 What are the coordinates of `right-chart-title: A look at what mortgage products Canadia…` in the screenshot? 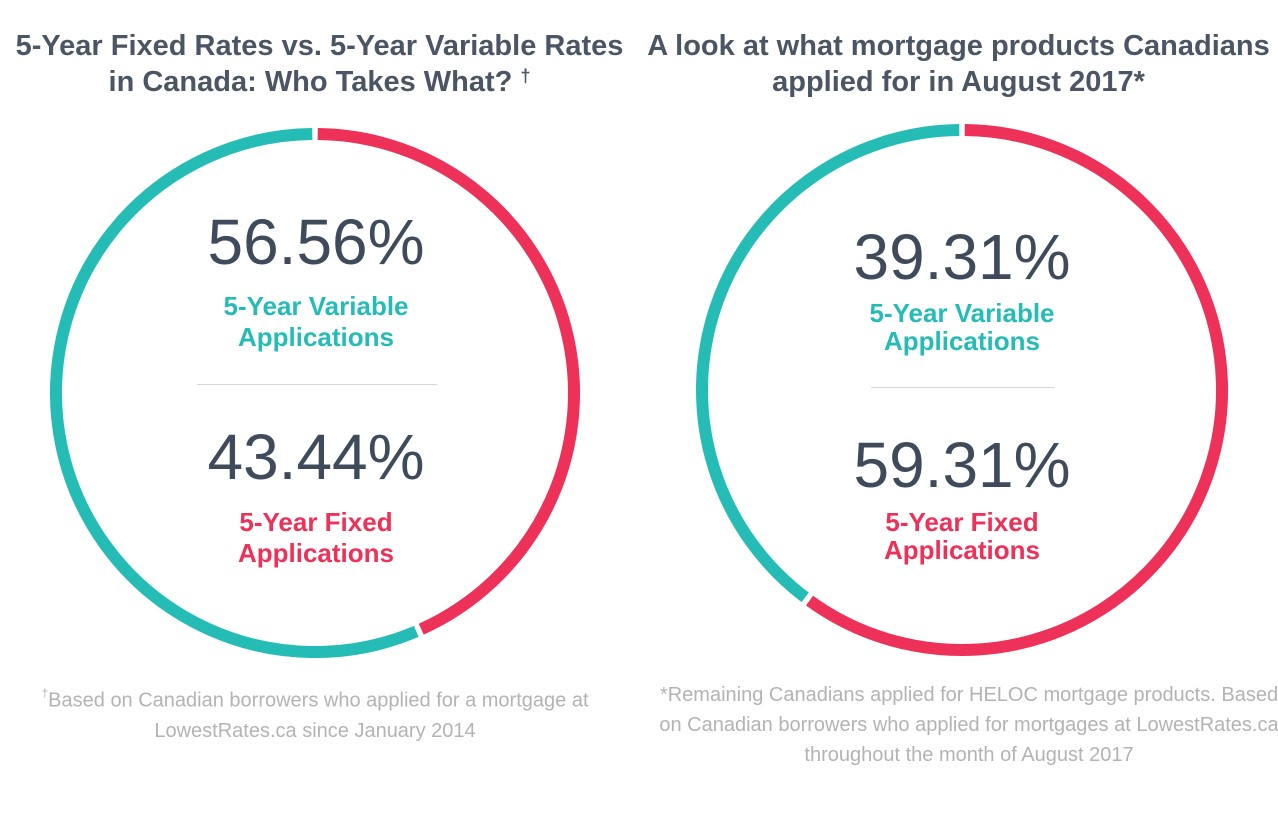 It's located at (958, 64).